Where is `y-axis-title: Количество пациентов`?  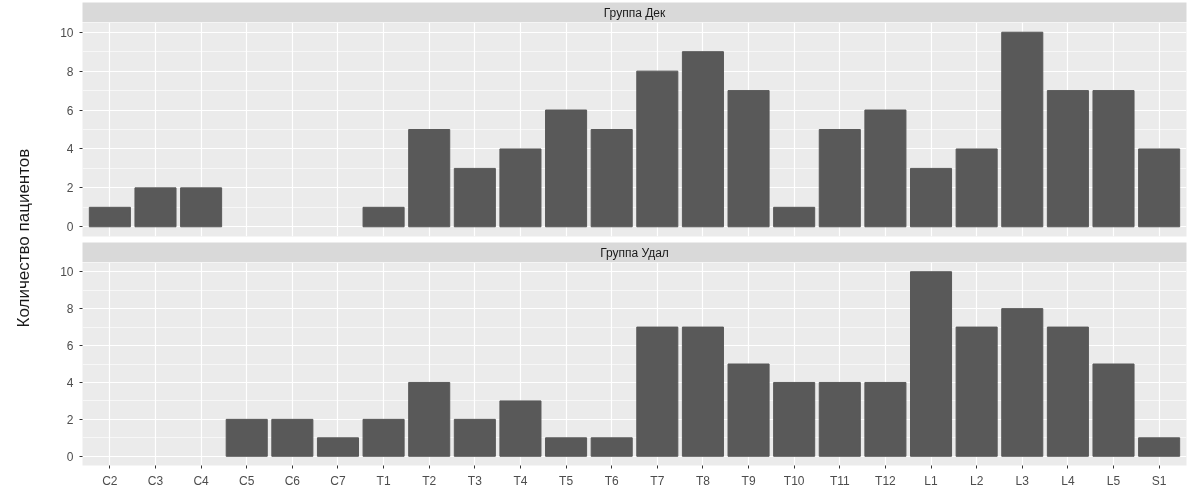
y-axis-title: Количество пациентов is located at coordinates (24, 238).